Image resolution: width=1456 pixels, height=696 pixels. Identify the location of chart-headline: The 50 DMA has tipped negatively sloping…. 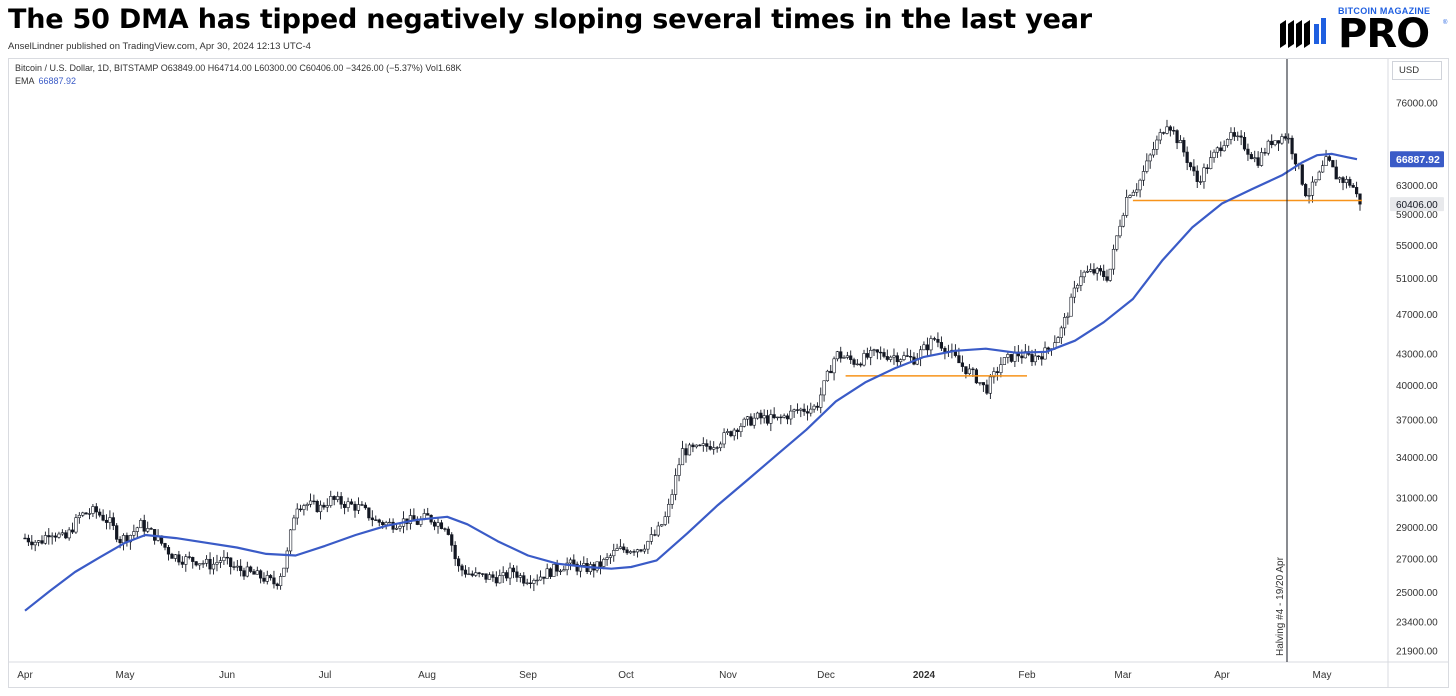
(550, 19).